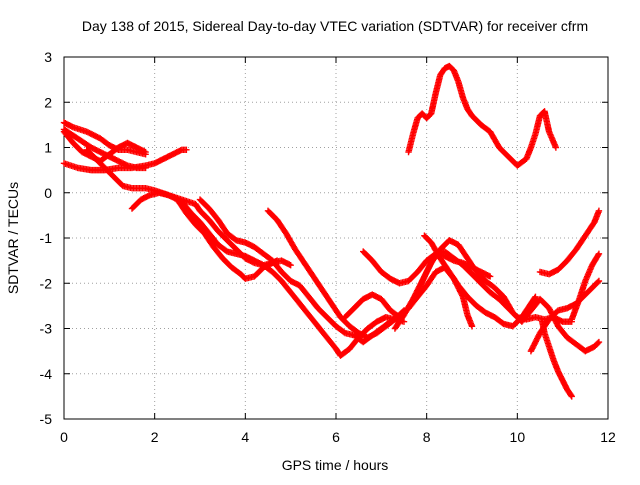 The width and height of the screenshot is (640, 485). What do you see at coordinates (155, 437) in the screenshot?
I see `x-tick-label: 2` at bounding box center [155, 437].